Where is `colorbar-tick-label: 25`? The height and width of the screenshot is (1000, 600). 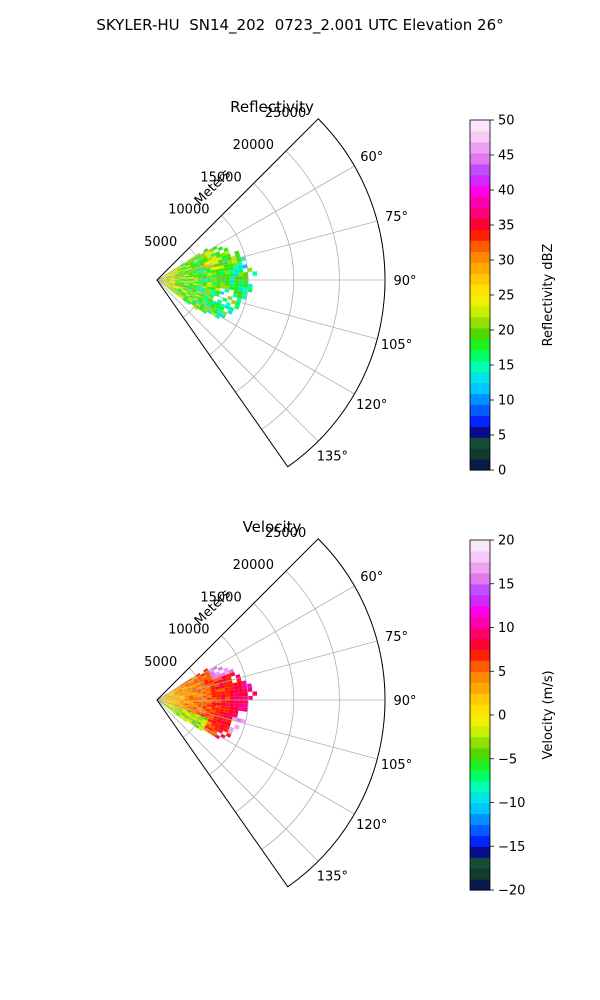
colorbar-tick-label: 25 is located at coordinates (506, 296).